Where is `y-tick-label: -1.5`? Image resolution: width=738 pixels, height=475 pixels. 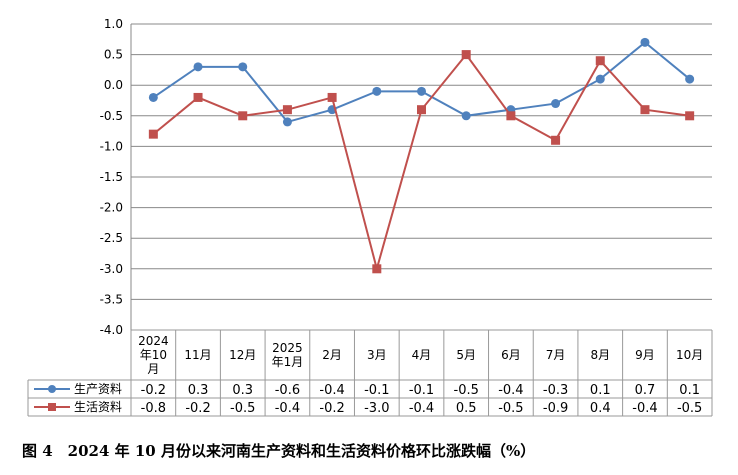
y-tick-label: -1.5 is located at coordinates (111, 177).